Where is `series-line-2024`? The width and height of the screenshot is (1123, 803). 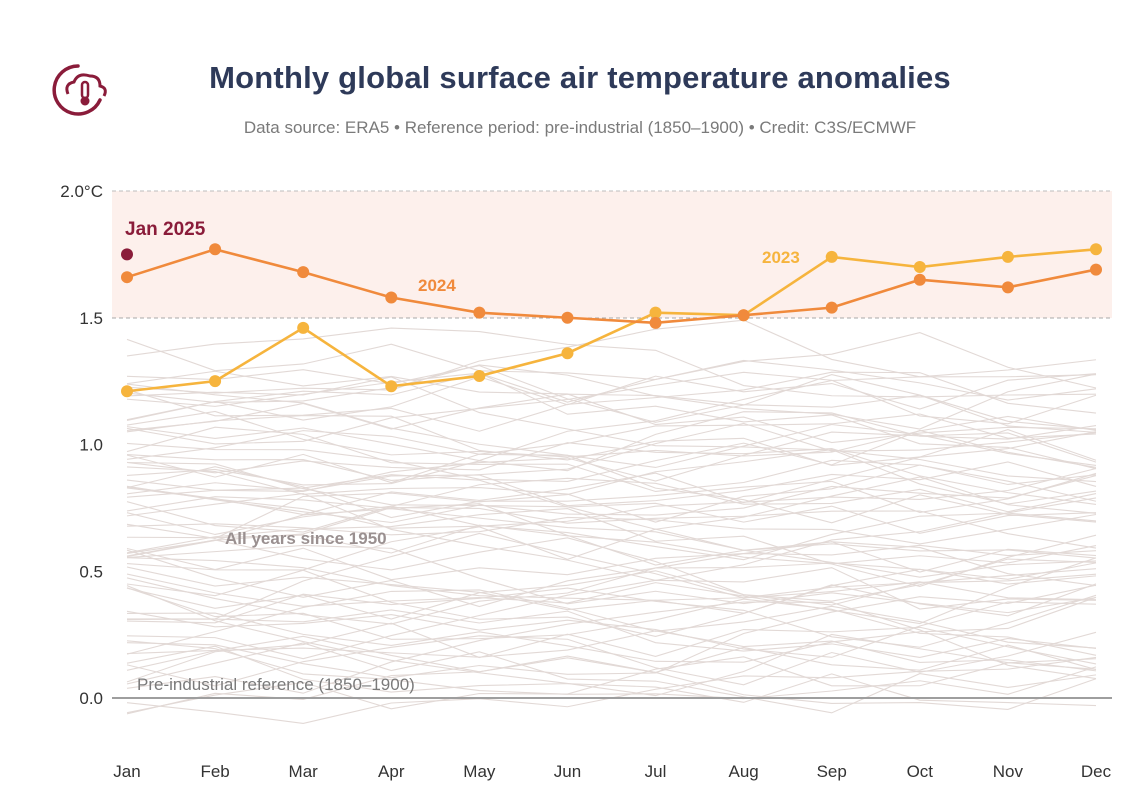 series-line-2024 is located at coordinates (611, 286).